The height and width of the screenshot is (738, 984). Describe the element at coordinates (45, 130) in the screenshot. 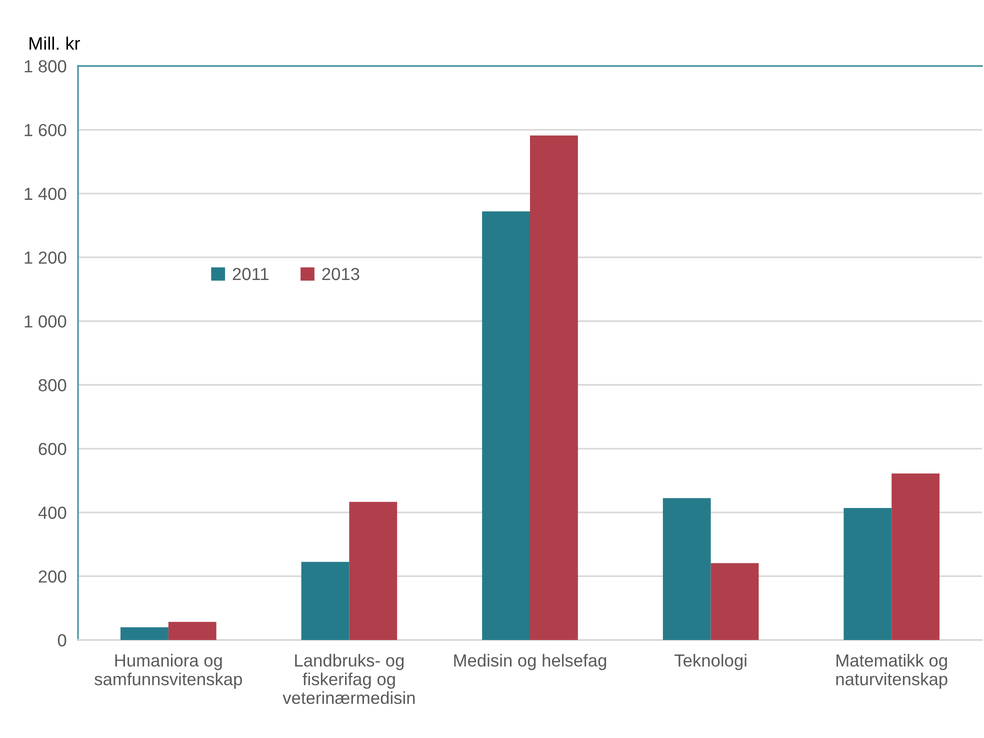

I see `y-tick-label: 1 600` at that location.